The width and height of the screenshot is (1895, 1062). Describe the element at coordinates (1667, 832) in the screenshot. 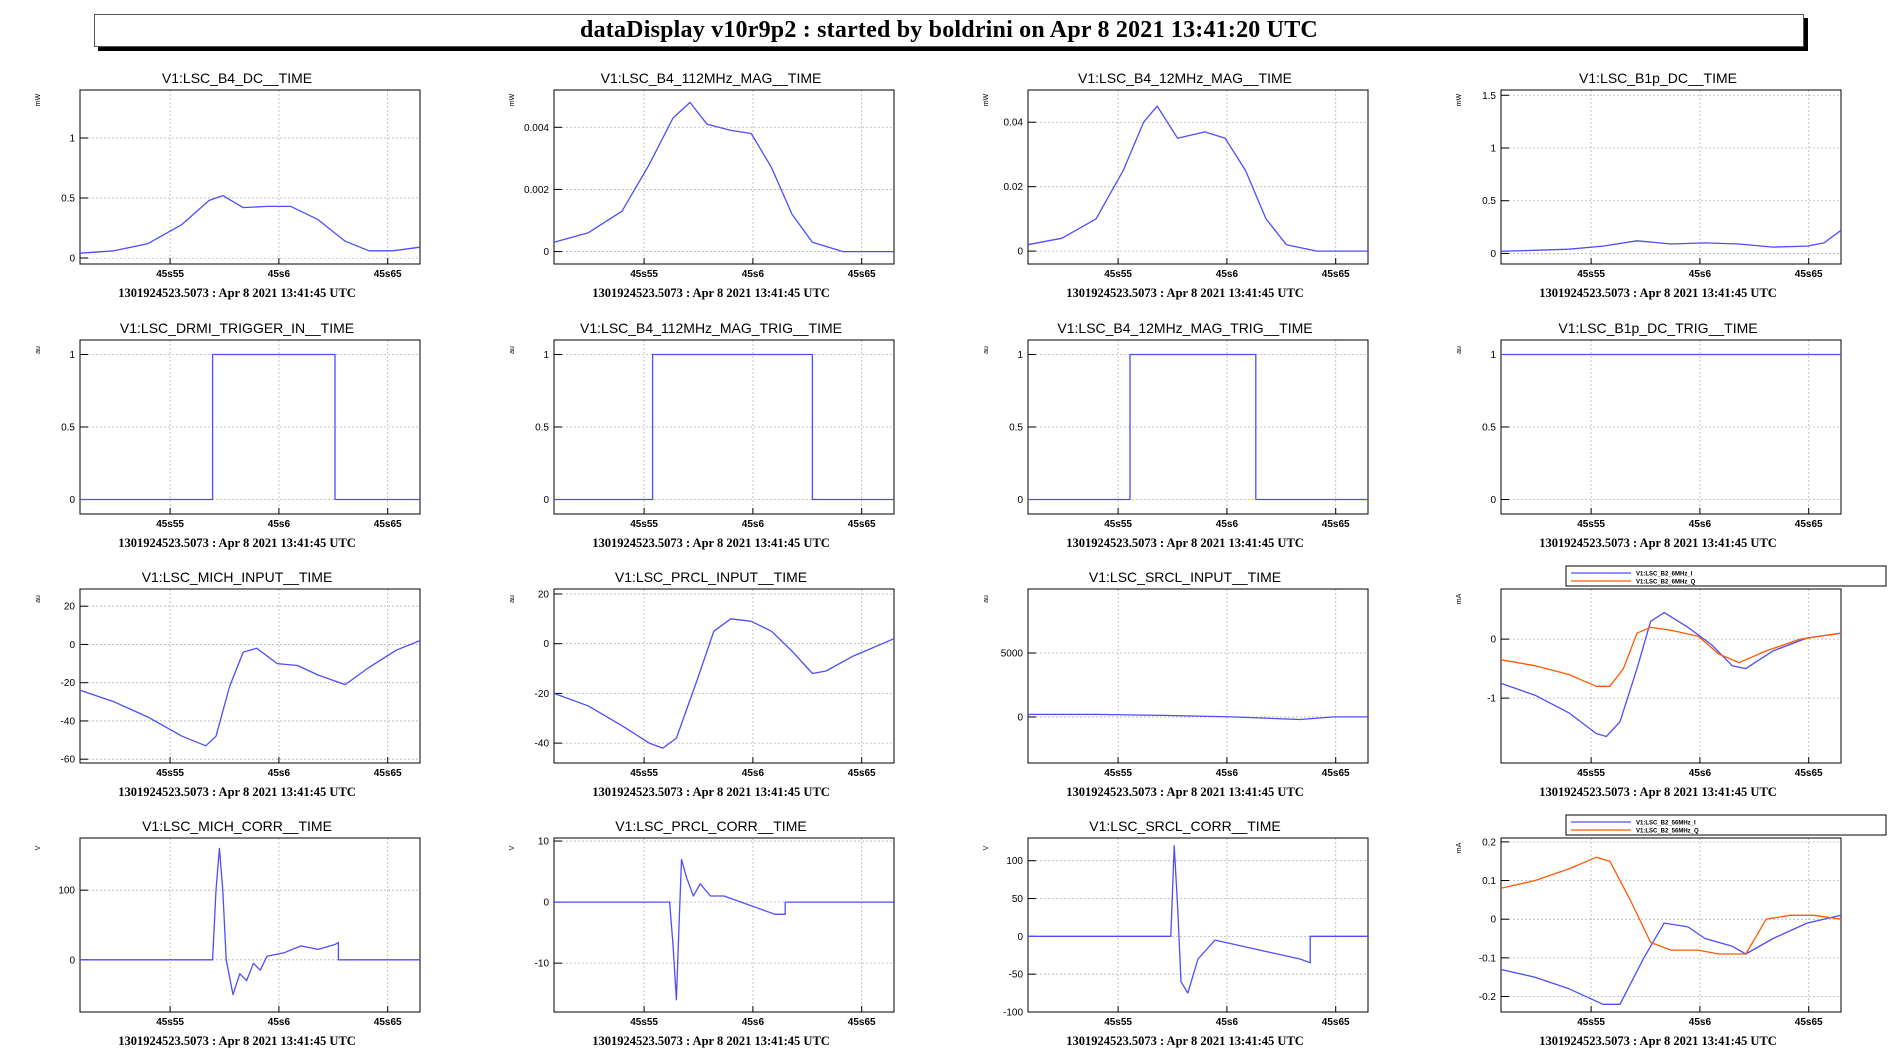

I see `legend-label: V1:LSC_B2_56MHz_Q` at that location.